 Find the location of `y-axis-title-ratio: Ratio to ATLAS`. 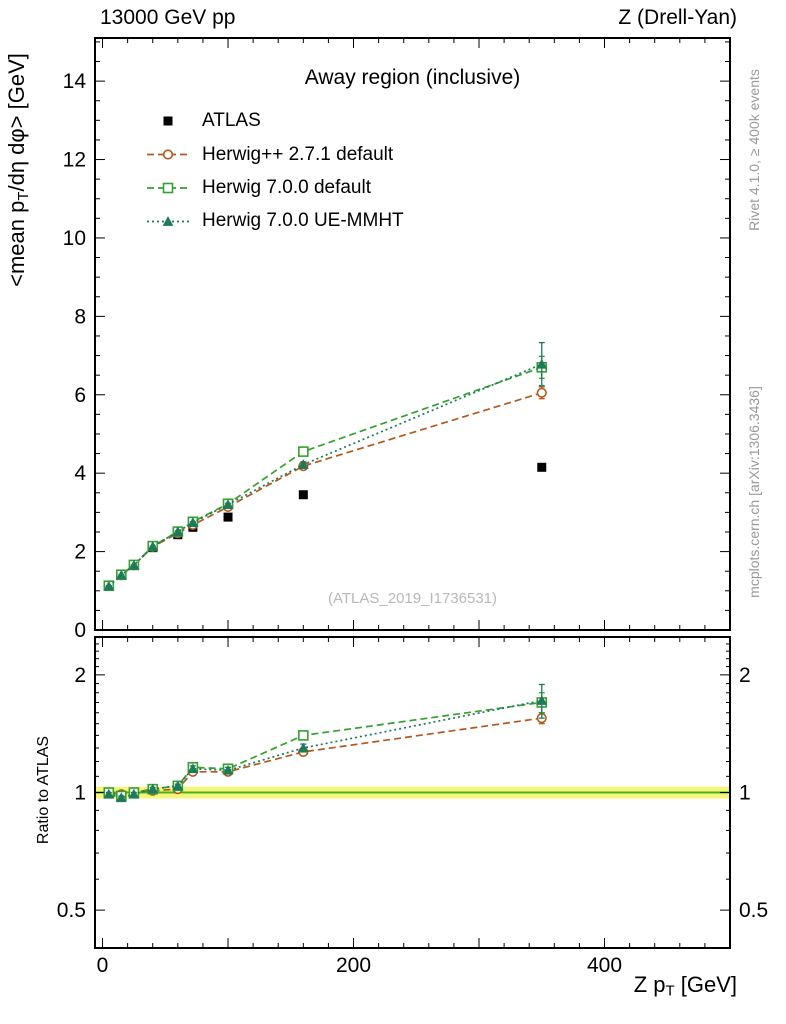

y-axis-title-ratio: Ratio to ATLAS is located at coordinates (43, 790).